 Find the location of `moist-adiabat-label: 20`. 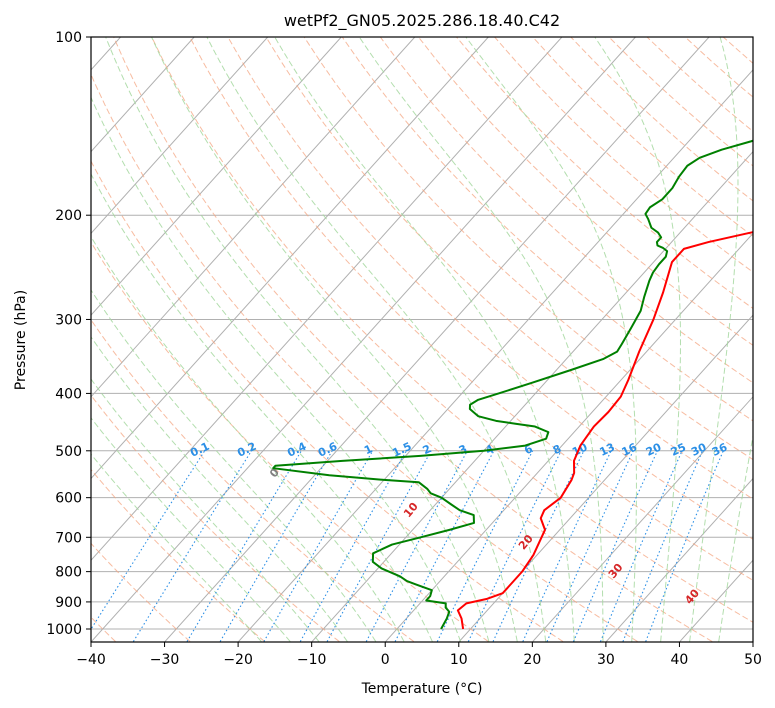

moist-adiabat-label: 20 is located at coordinates (526, 542).